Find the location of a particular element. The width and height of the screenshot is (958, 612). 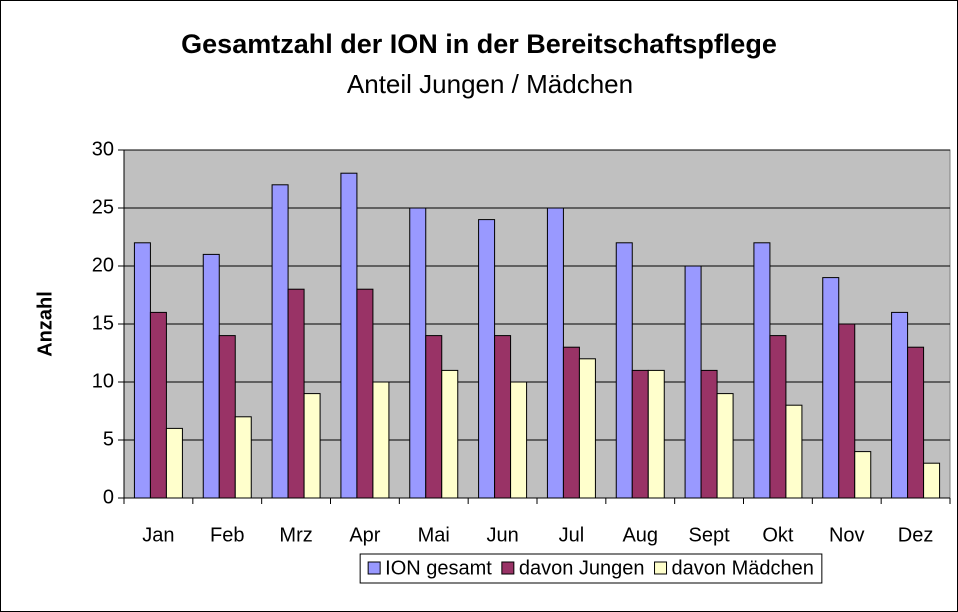

legend-label: ION gesamt is located at coordinates (438, 568).